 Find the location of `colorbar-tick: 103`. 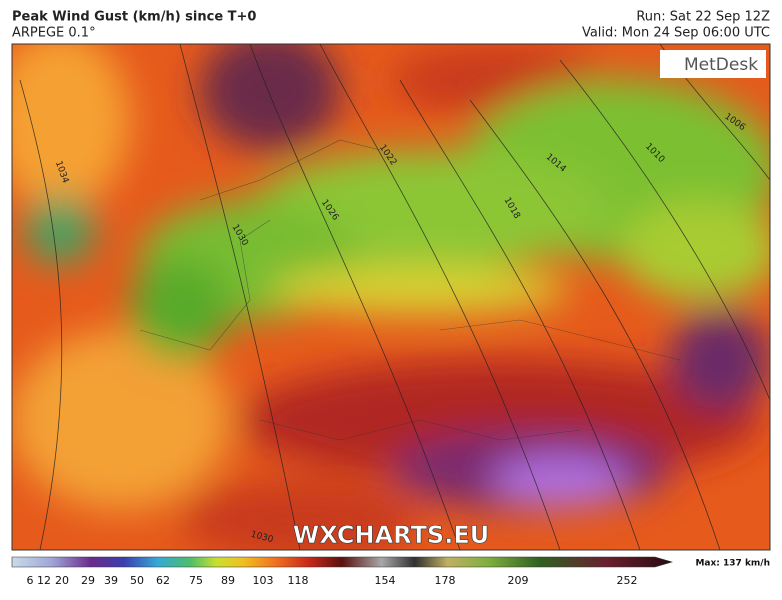

colorbar-tick: 103 is located at coordinates (263, 580).